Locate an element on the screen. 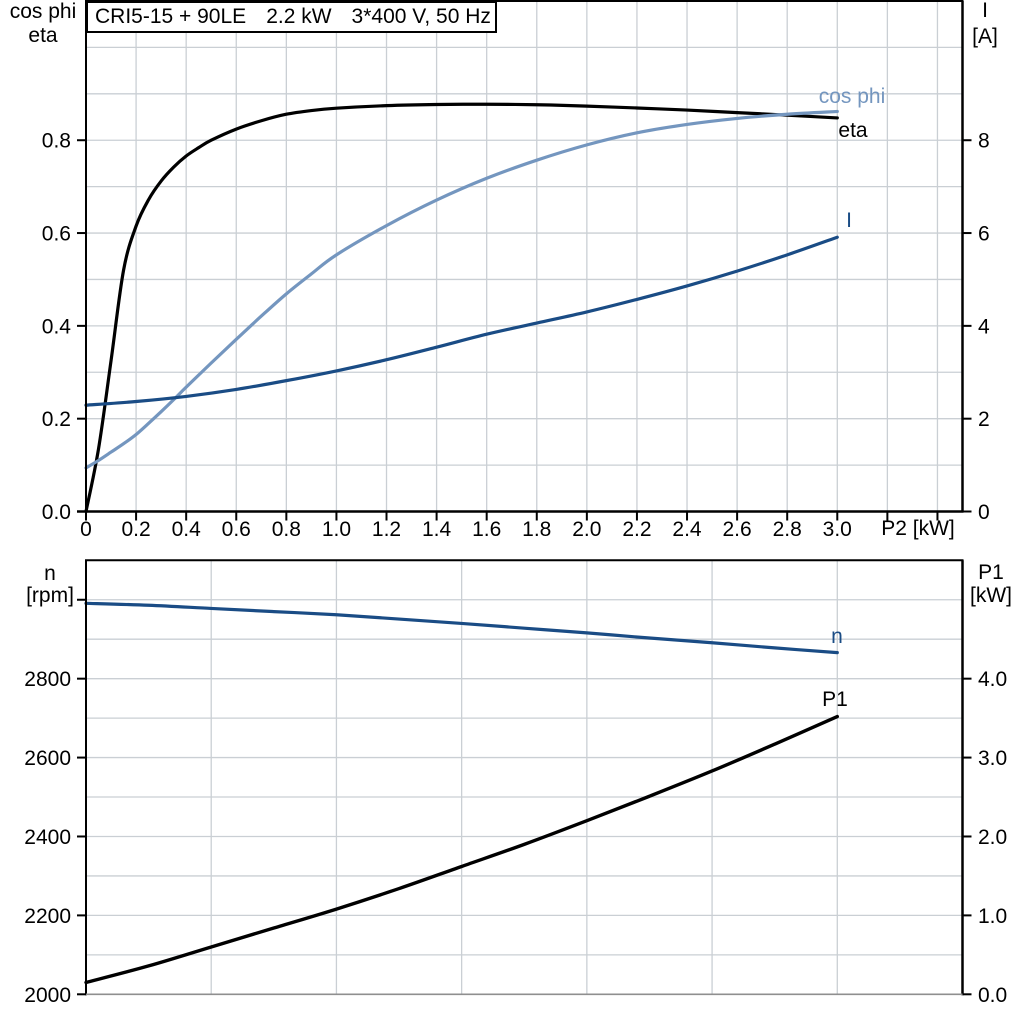 The image size is (1024, 1024). curve-label-p1: P1 is located at coordinates (835, 699).